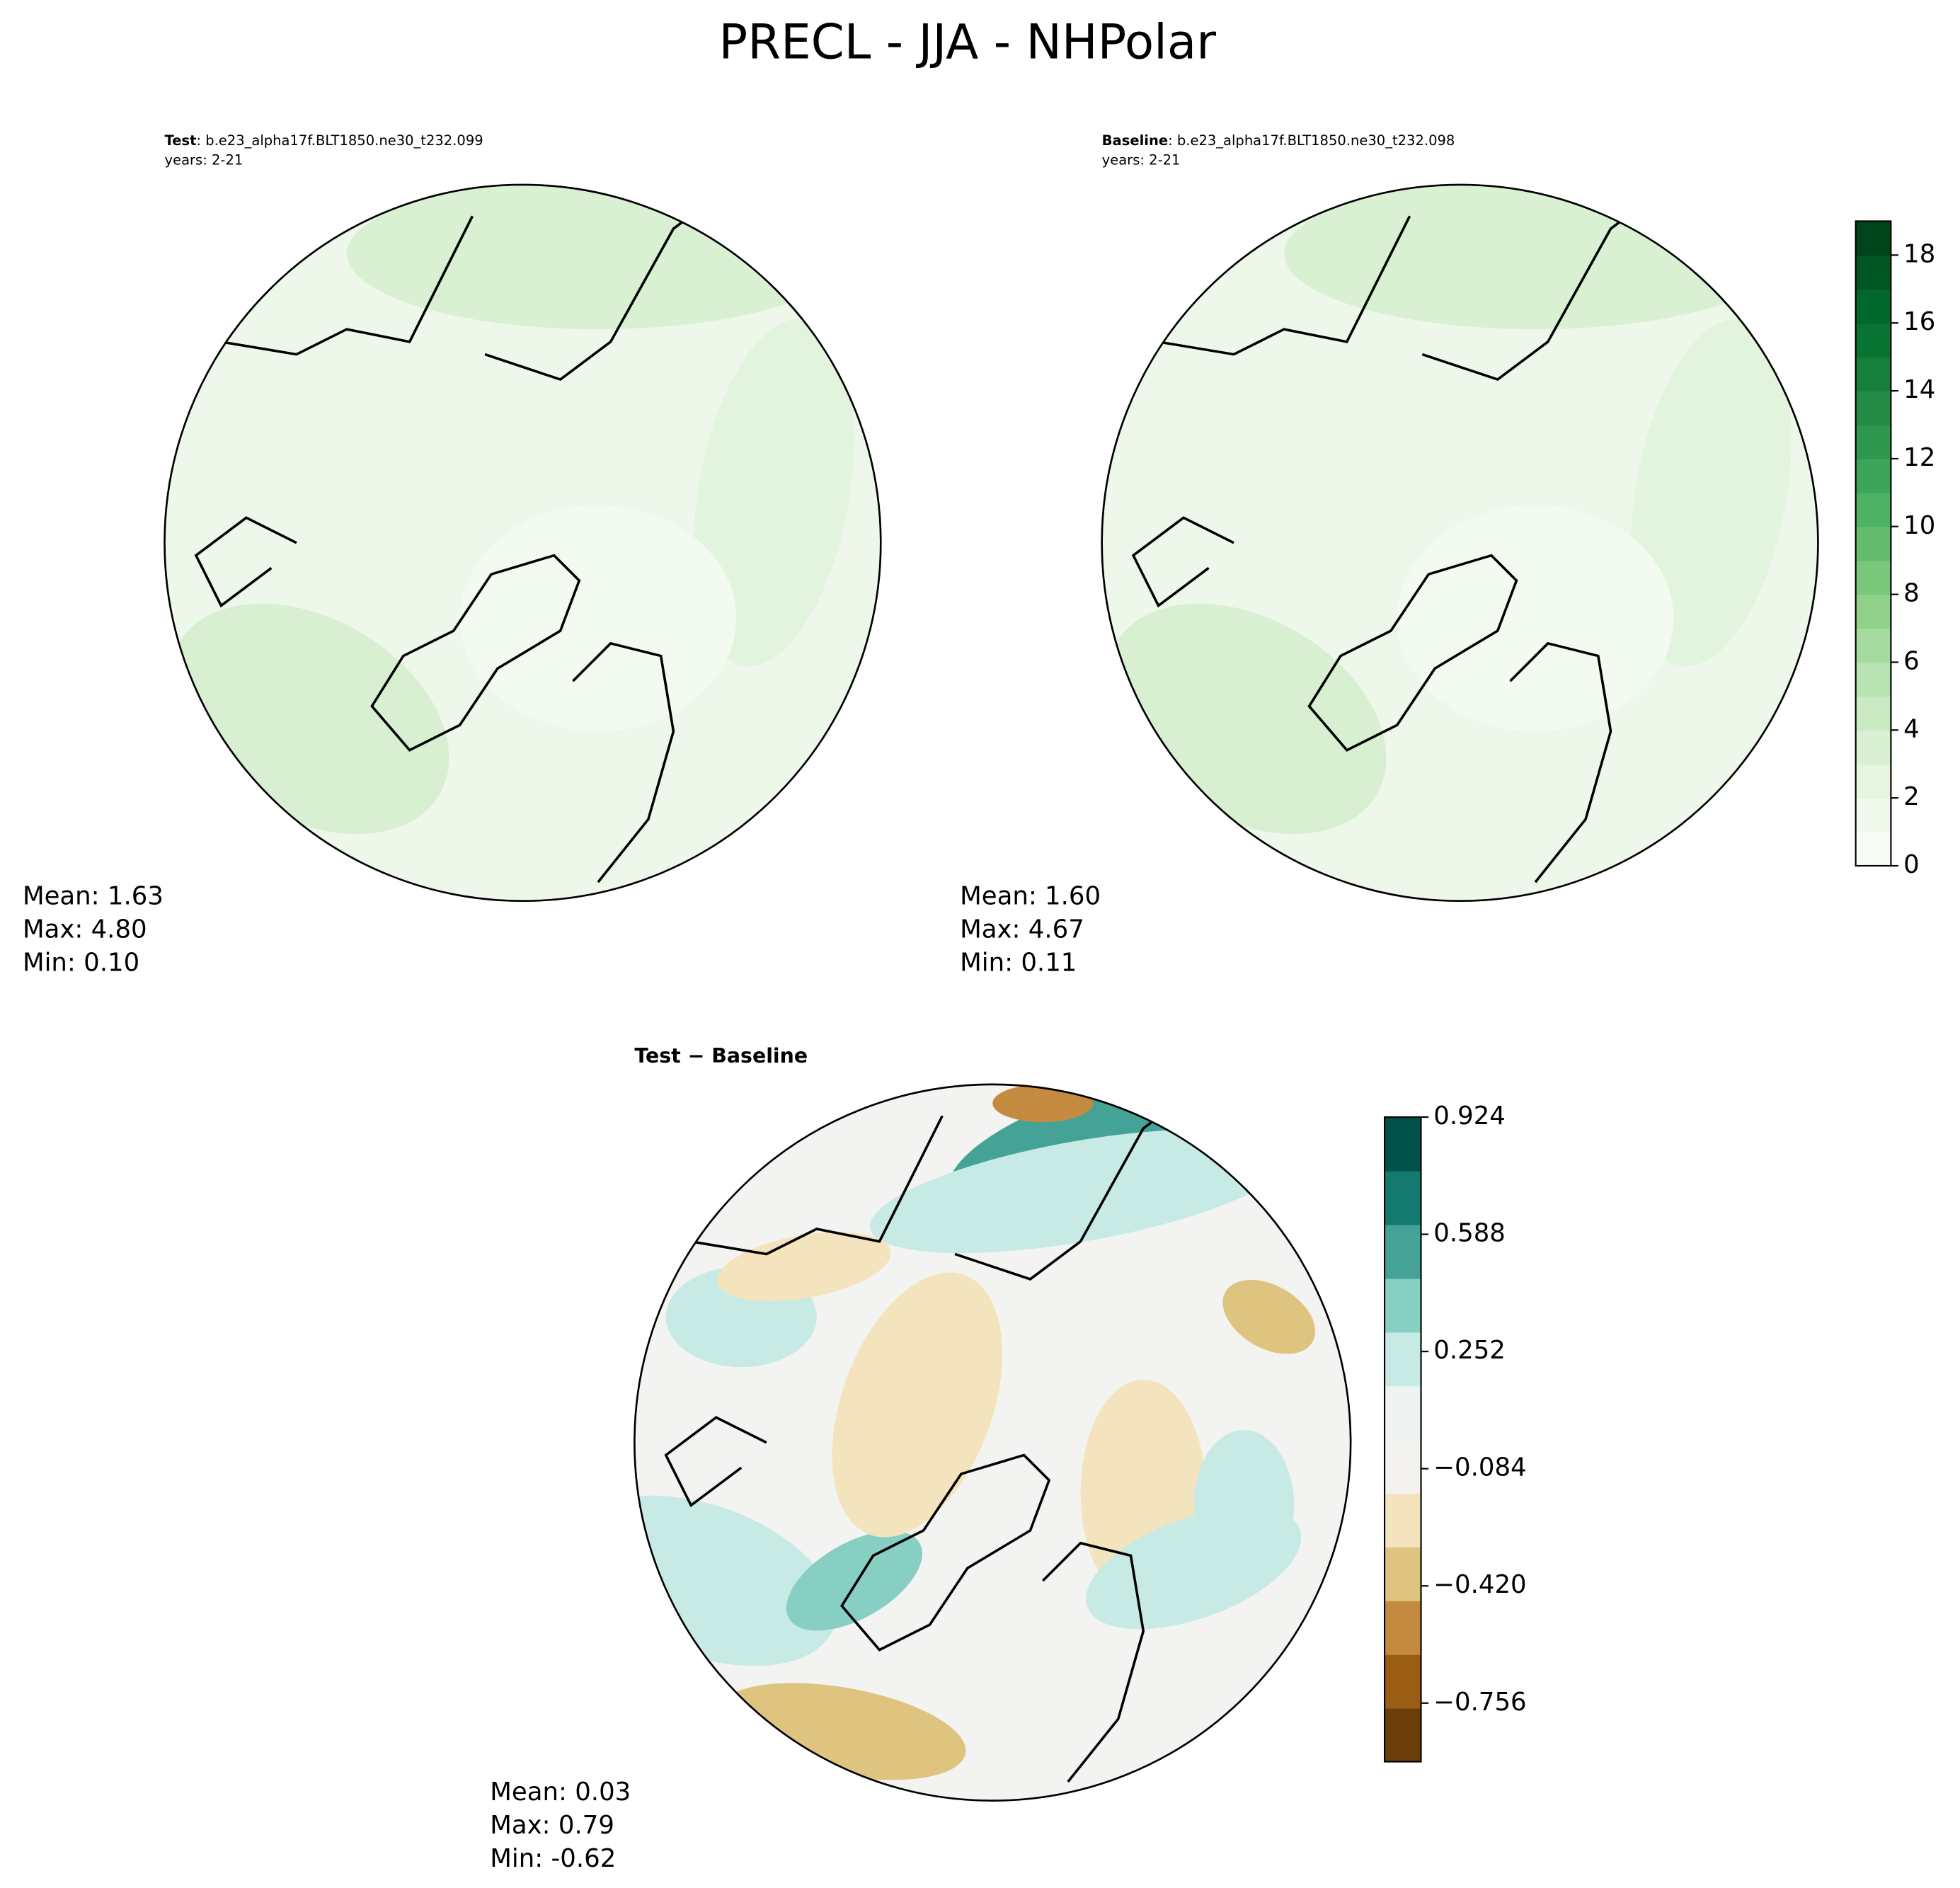 The image size is (1960, 1888). Describe the element at coordinates (968, 41) in the screenshot. I see `figure-title: PRECL - JJA - NHPolar` at that location.